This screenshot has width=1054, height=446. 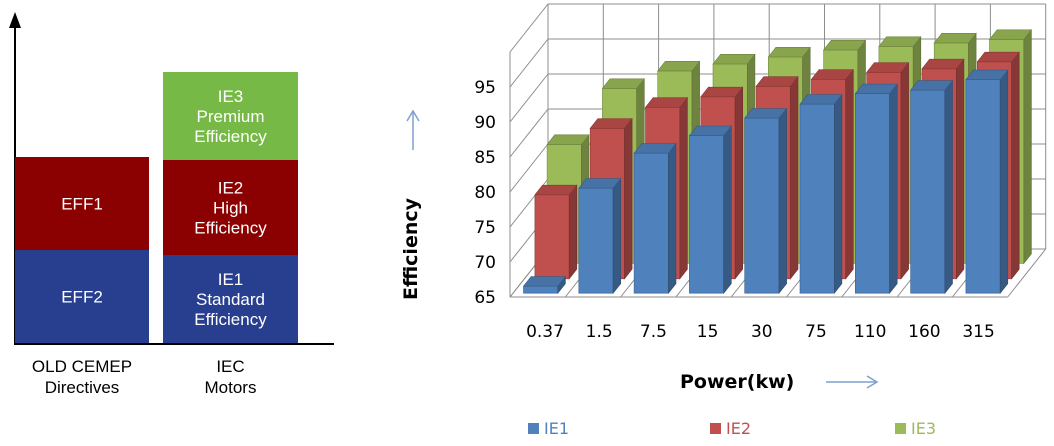 What do you see at coordinates (82, 387) in the screenshot?
I see `column-label: Directives` at bounding box center [82, 387].